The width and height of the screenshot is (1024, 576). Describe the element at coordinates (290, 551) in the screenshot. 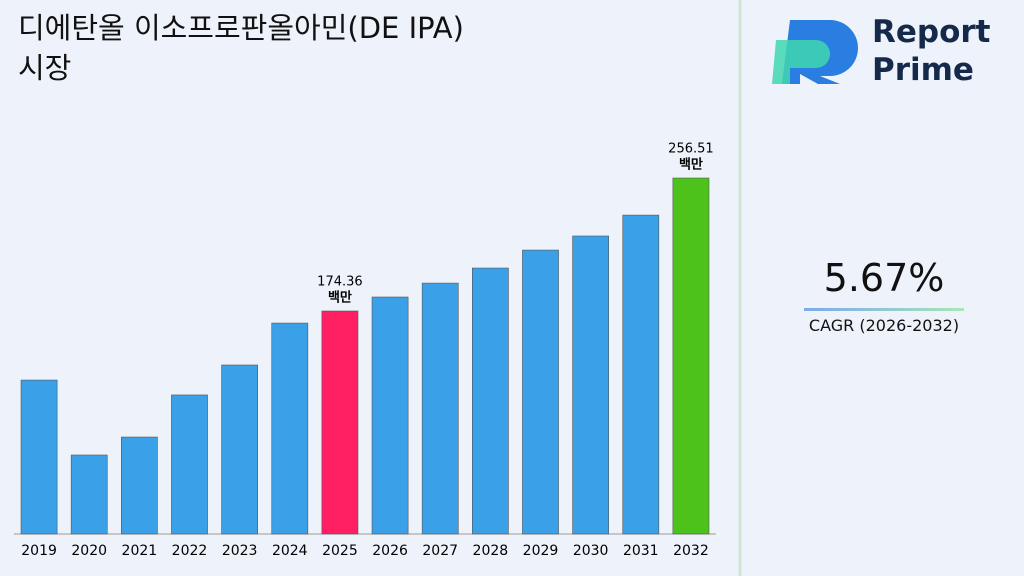

I see `x-tick-label: 2024` at that location.